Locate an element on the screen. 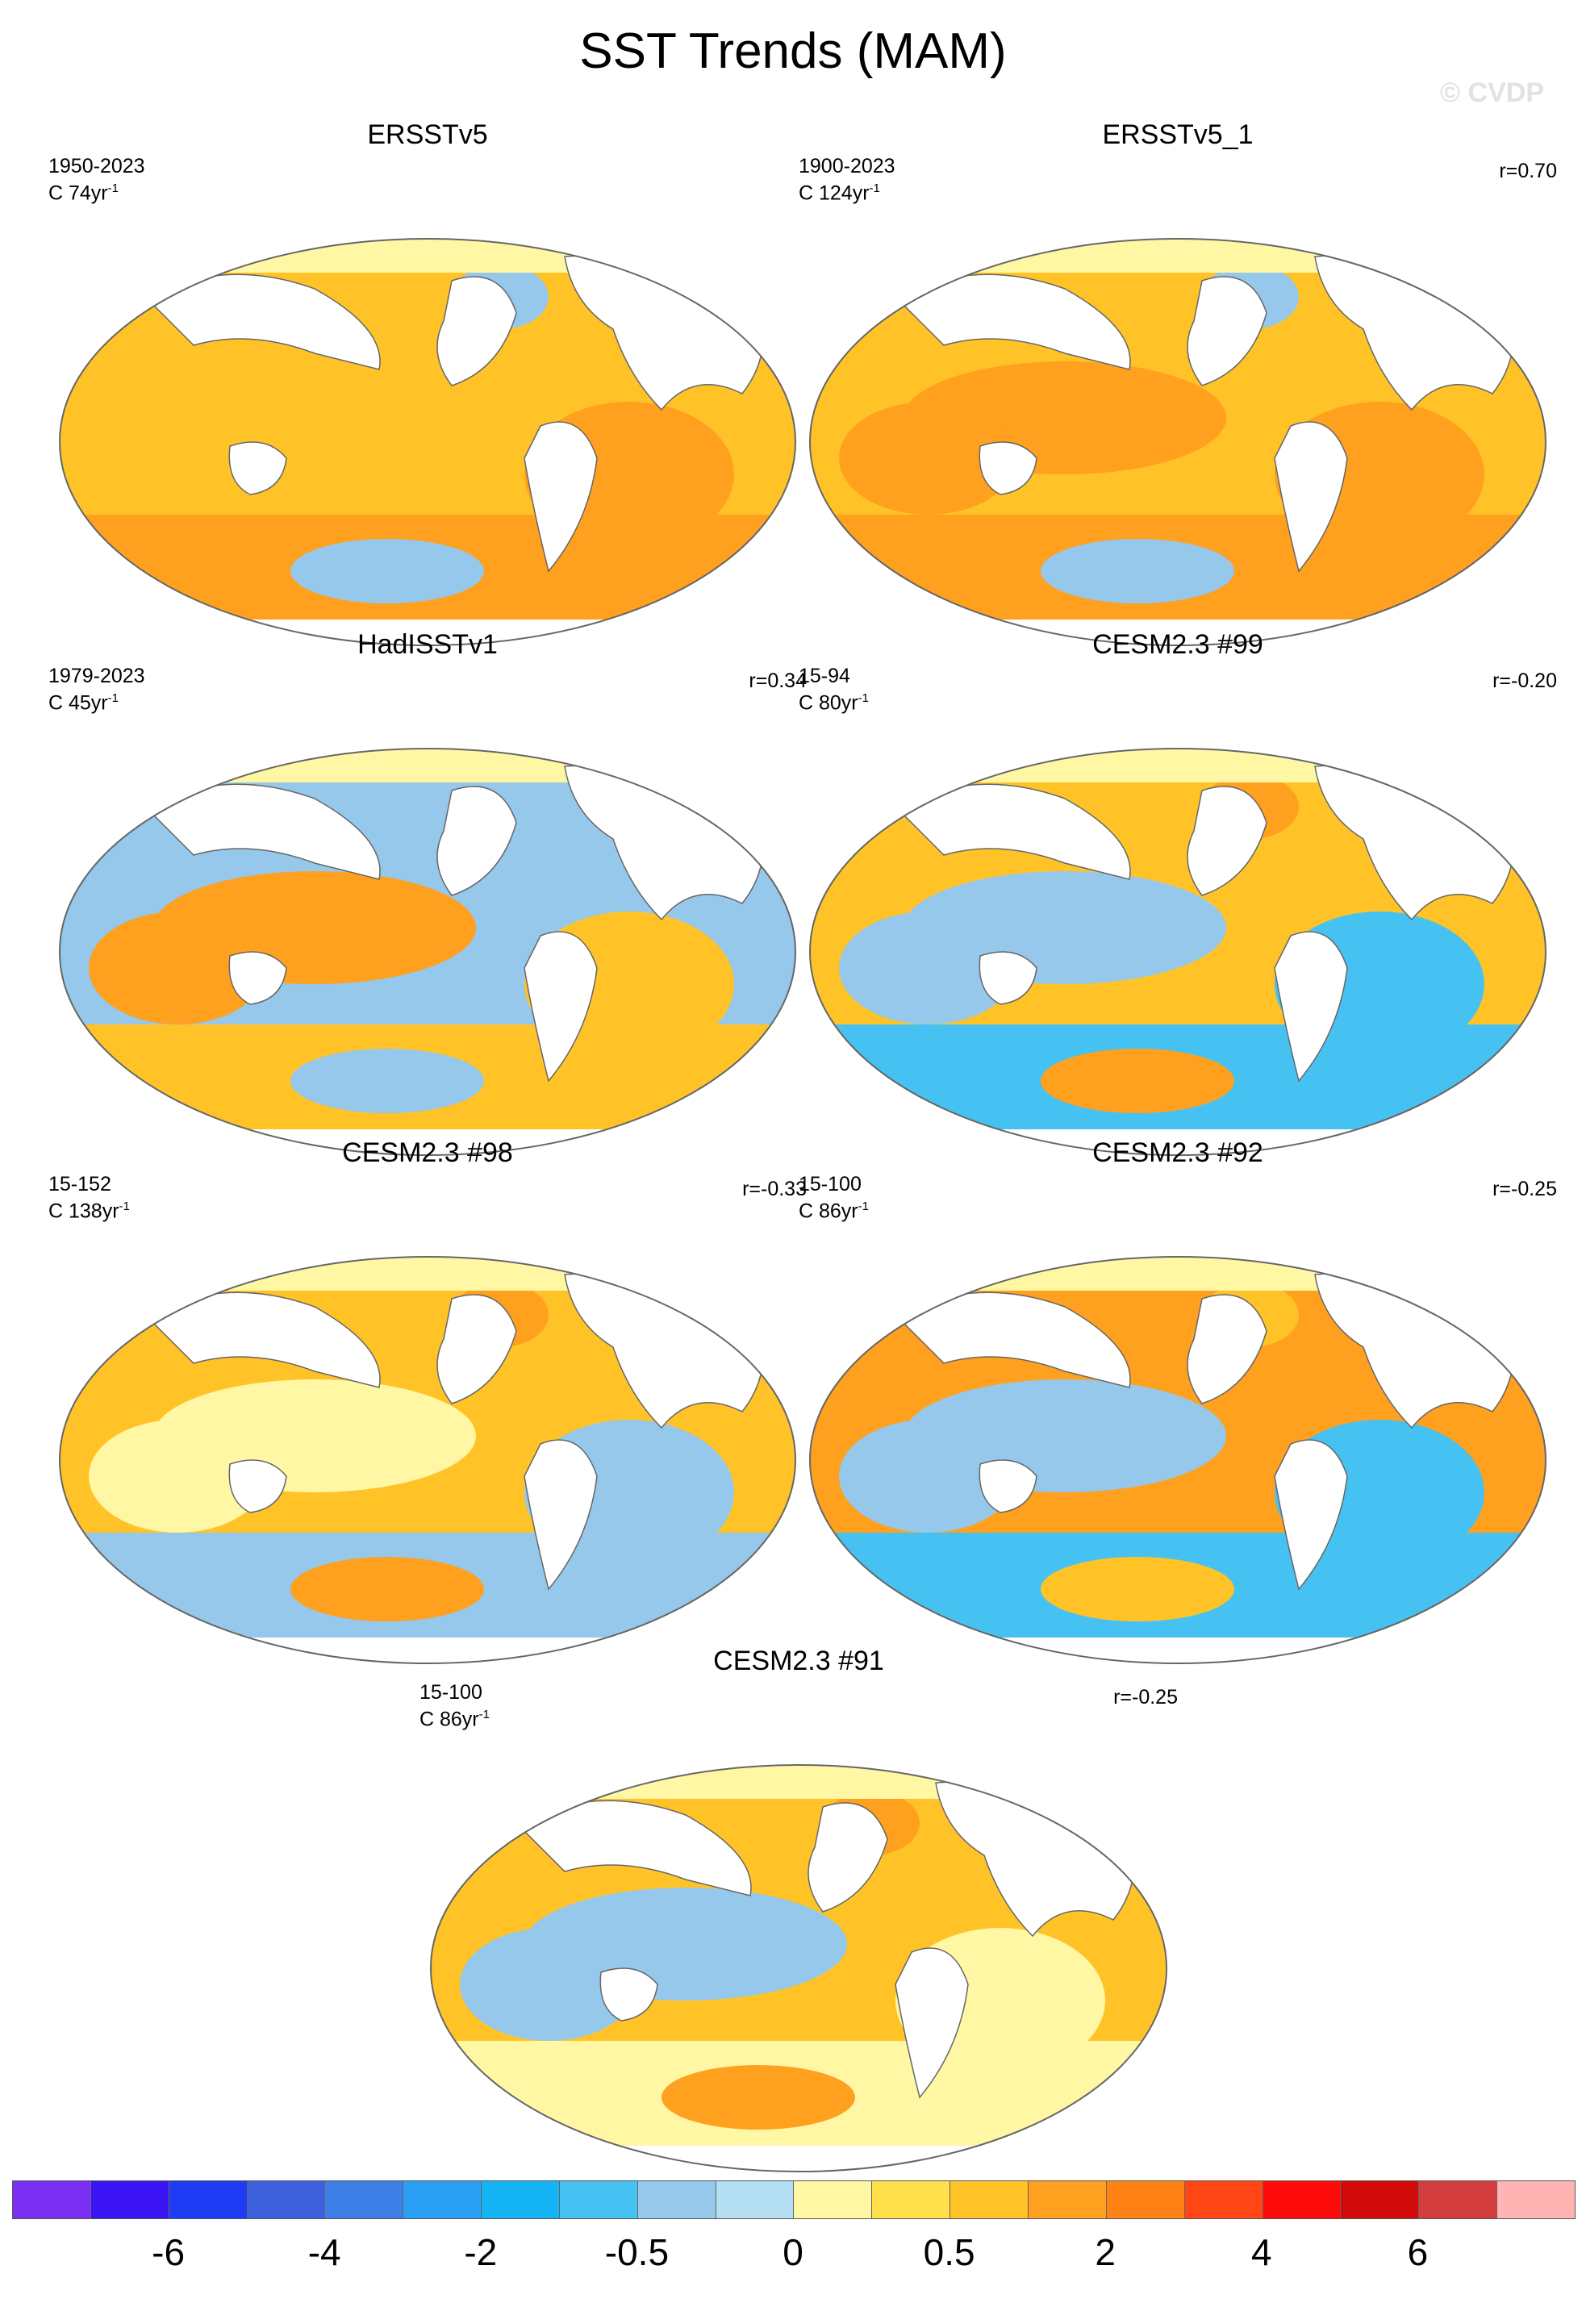 This screenshot has height=2324, width=1586. map-panel: CESM2.3 #92 15-100 C 86yr-1 r=-0.25 is located at coordinates (1178, 1400).